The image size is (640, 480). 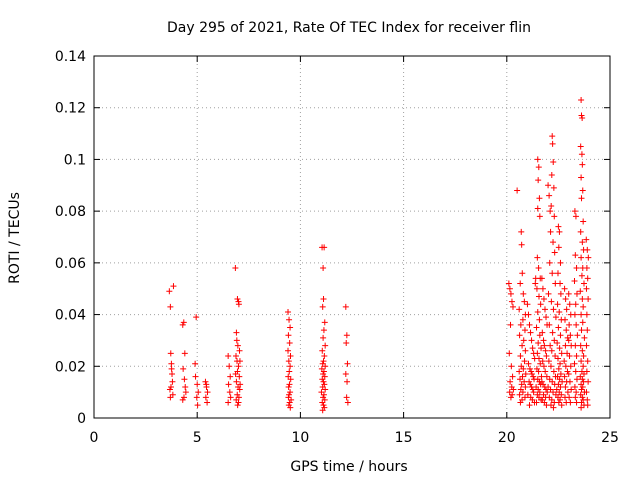 I want to click on y-tick-label: 0.14, so click(x=70, y=57).